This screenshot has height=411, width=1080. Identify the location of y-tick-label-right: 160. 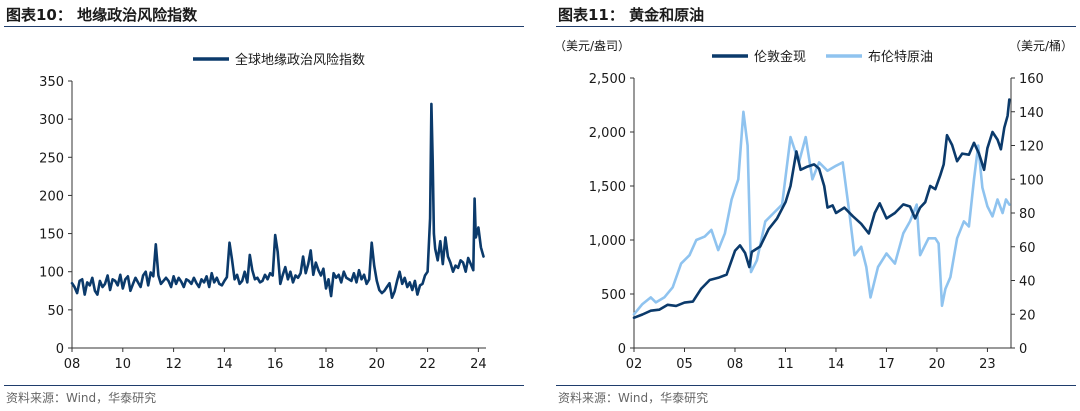
(1031, 79).